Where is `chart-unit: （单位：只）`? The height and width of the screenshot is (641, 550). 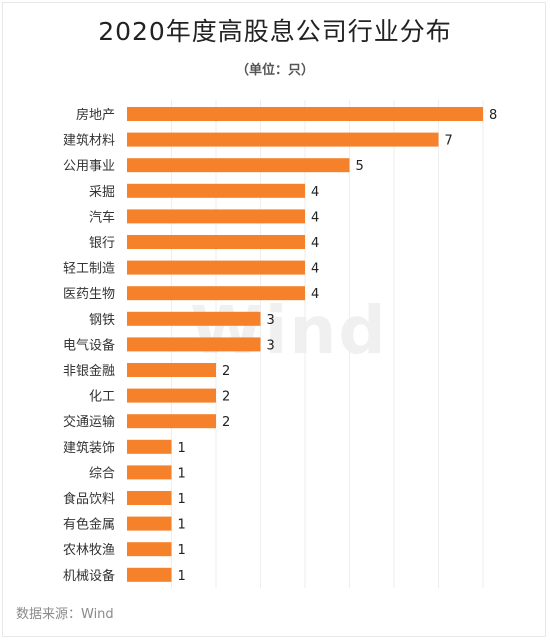 chart-unit: （单位：只） is located at coordinates (274, 70).